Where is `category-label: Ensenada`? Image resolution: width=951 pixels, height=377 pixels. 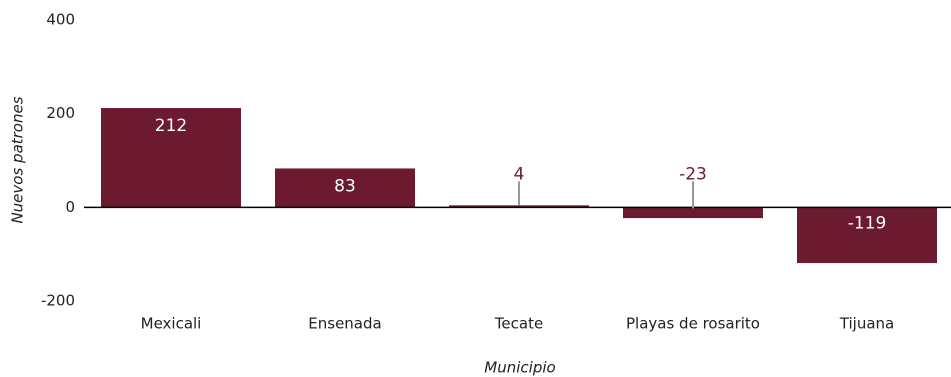 category-label: Ensenada is located at coordinates (344, 324).